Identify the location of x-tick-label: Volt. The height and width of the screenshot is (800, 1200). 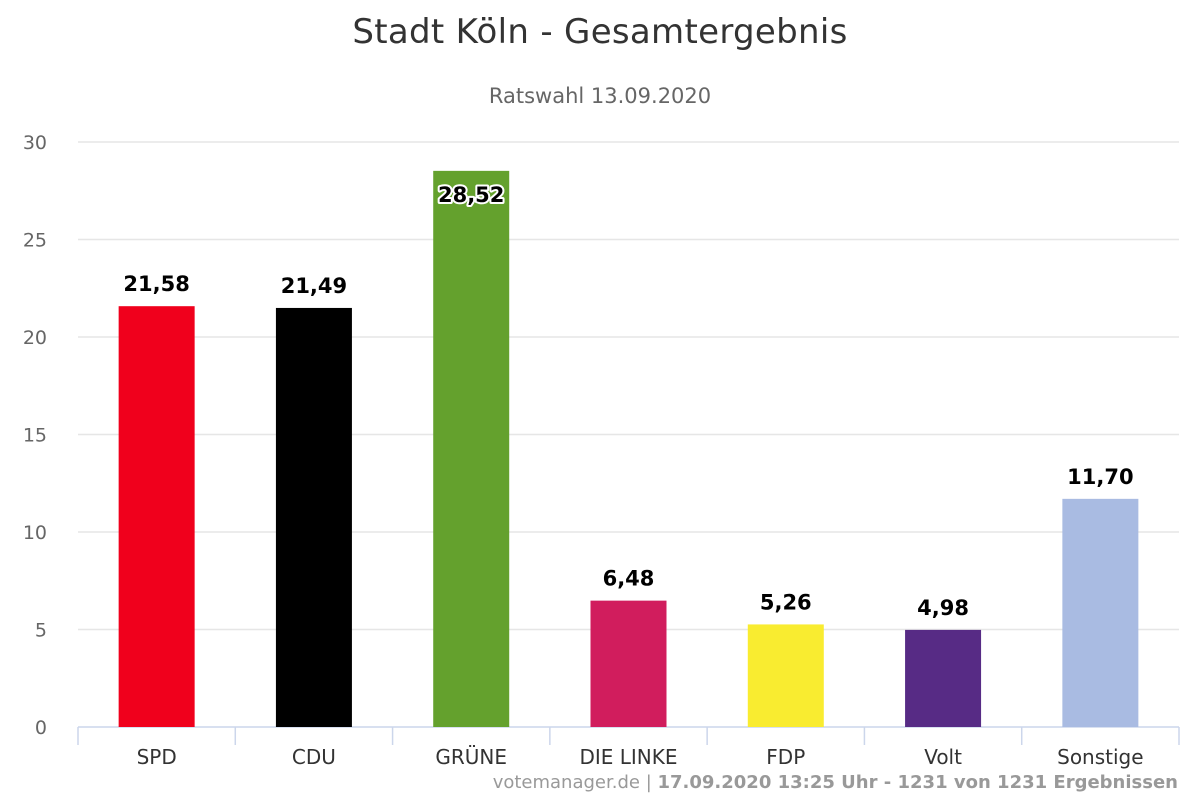
(943, 757).